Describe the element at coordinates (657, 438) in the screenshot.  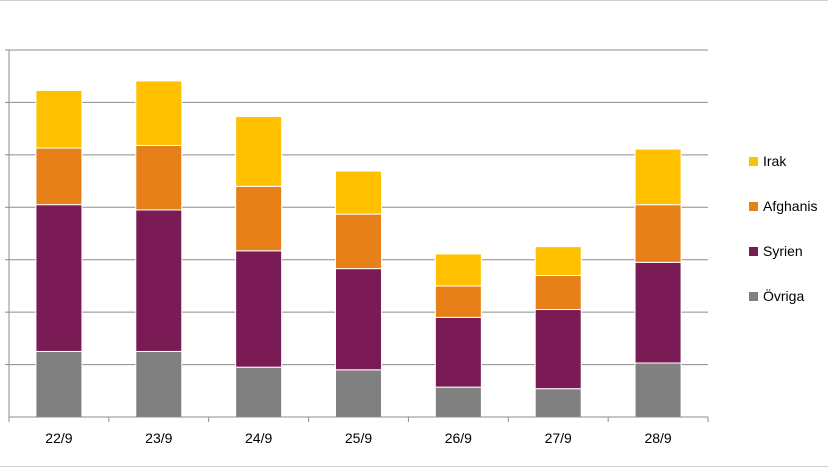
I see `x-tick-label: 28/9` at that location.